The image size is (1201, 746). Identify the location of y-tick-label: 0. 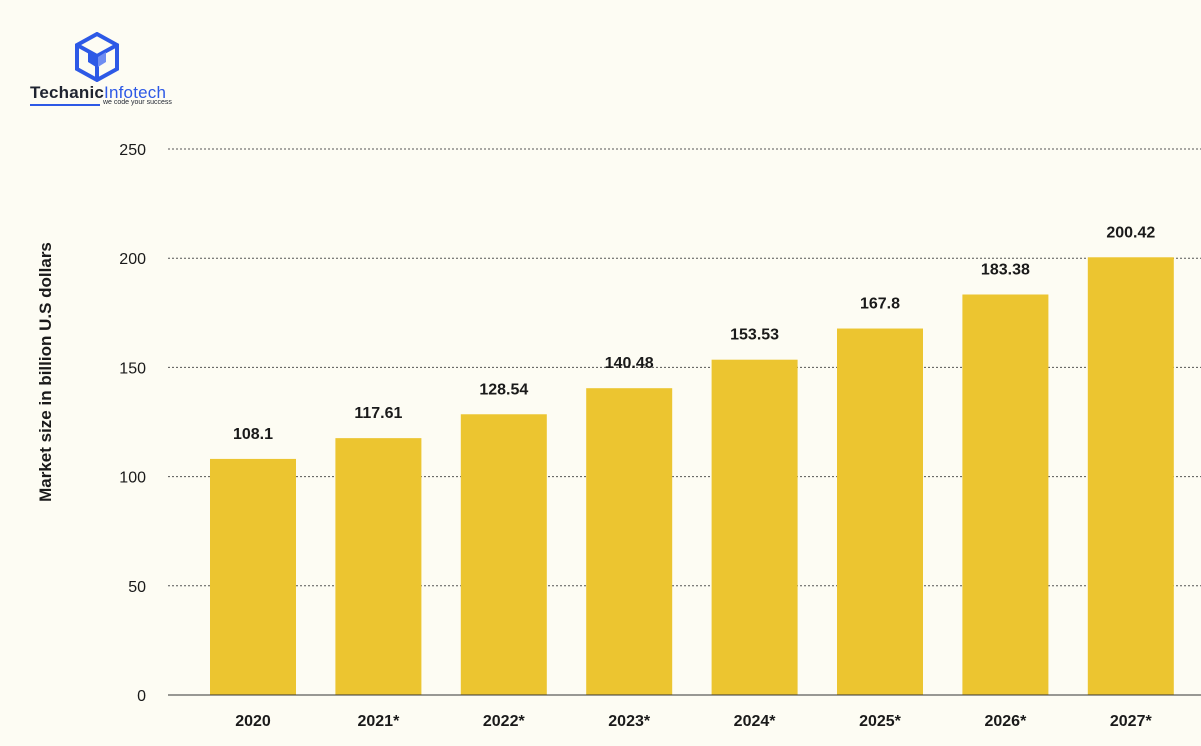
(141, 696).